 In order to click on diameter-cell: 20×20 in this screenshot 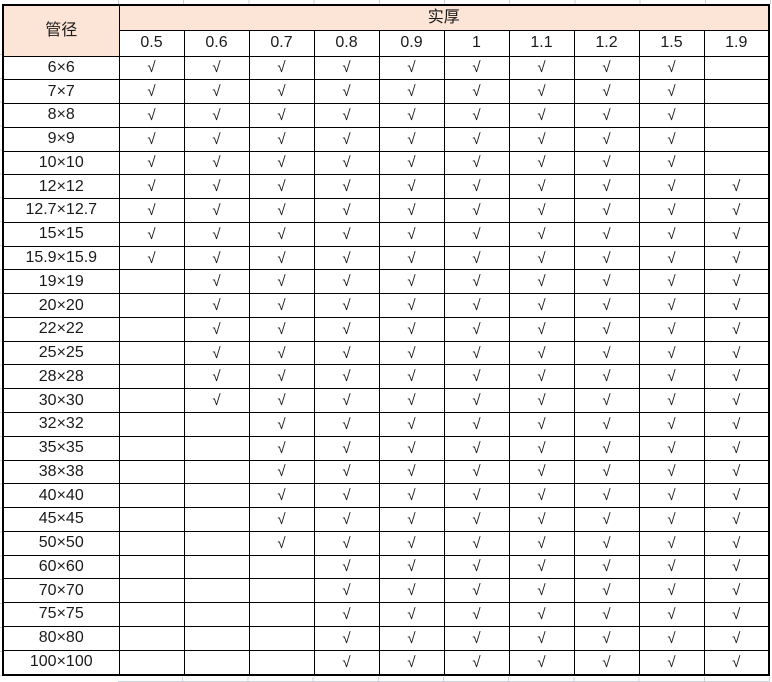, I will do `click(61, 305)`.